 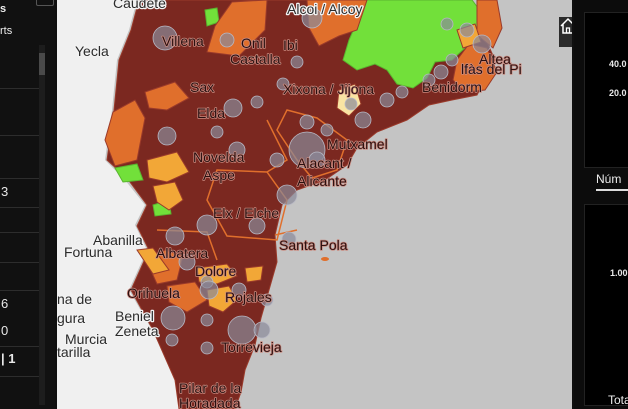 What do you see at coordinates (566, 25) in the screenshot?
I see `home-icon` at bounding box center [566, 25].